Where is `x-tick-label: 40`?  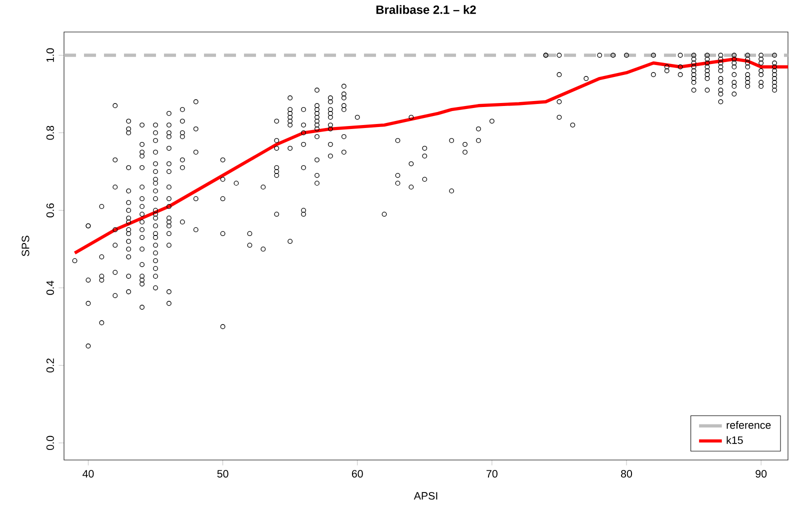
x-tick-label: 40 is located at coordinates (88, 474).